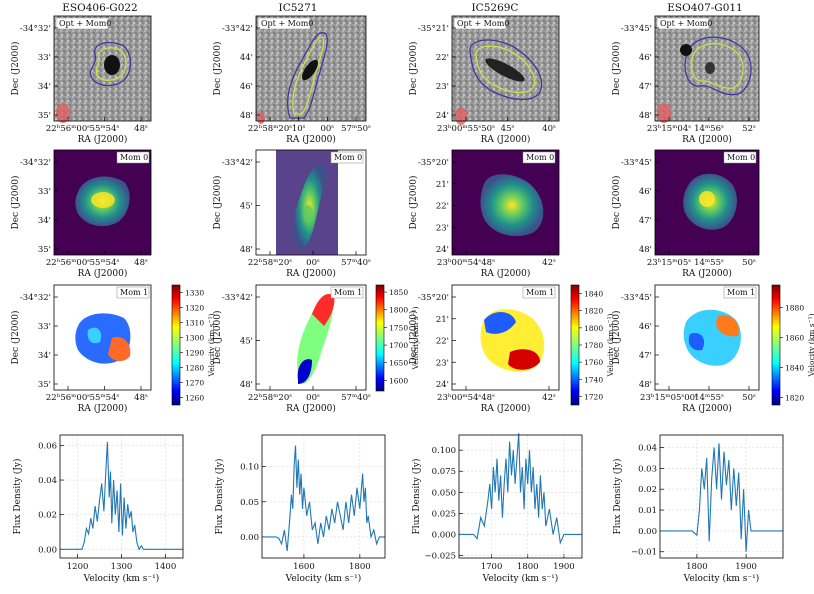  I want to click on cbar-tick-label: 1300, so click(194, 338).